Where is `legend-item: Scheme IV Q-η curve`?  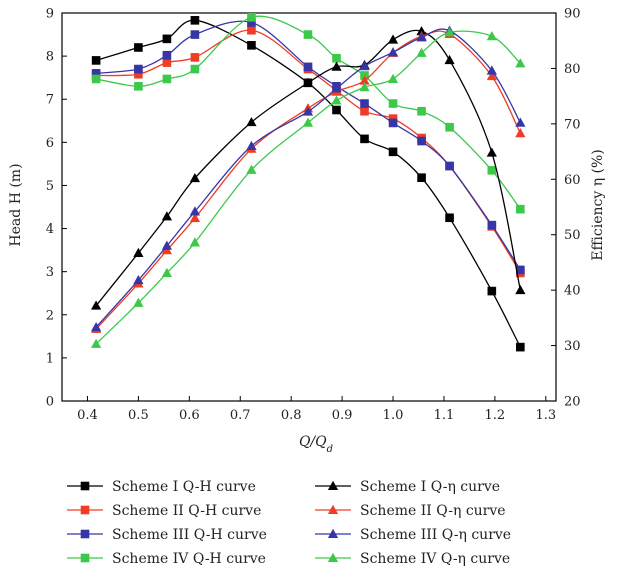 legend-item: Scheme IV Q-η curve is located at coordinates (412, 559).